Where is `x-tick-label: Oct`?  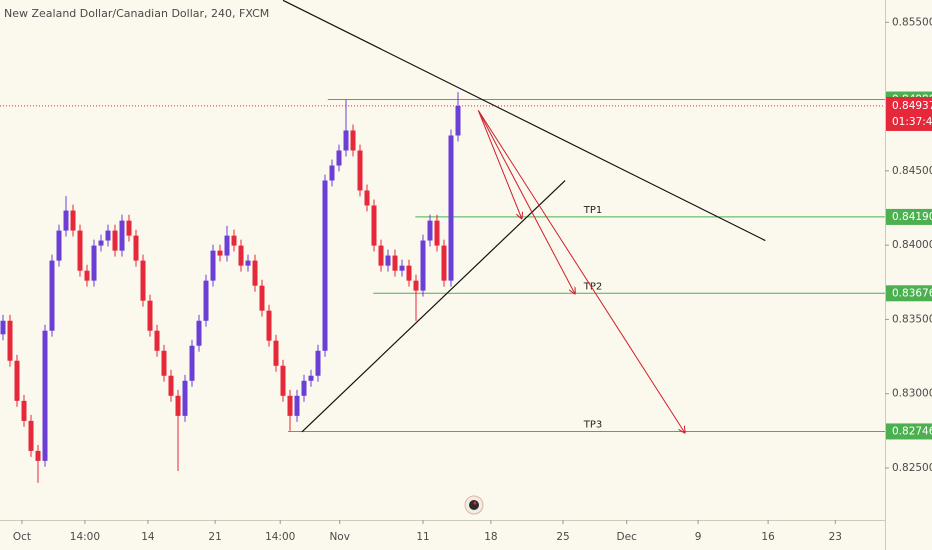
x-tick-label: Oct is located at coordinates (22, 537).